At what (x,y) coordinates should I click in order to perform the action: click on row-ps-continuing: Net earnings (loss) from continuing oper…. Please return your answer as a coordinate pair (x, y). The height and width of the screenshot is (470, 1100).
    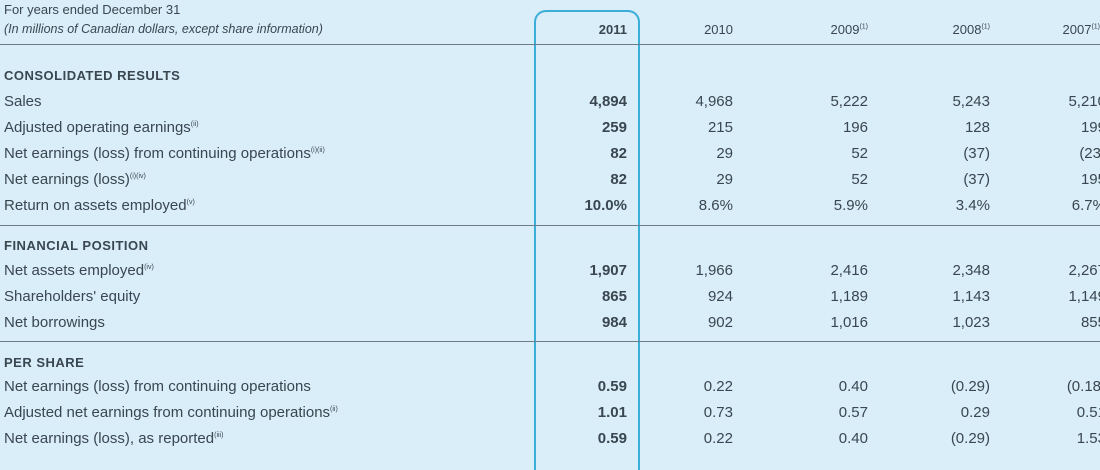
    Looking at the image, I should click on (552, 386).